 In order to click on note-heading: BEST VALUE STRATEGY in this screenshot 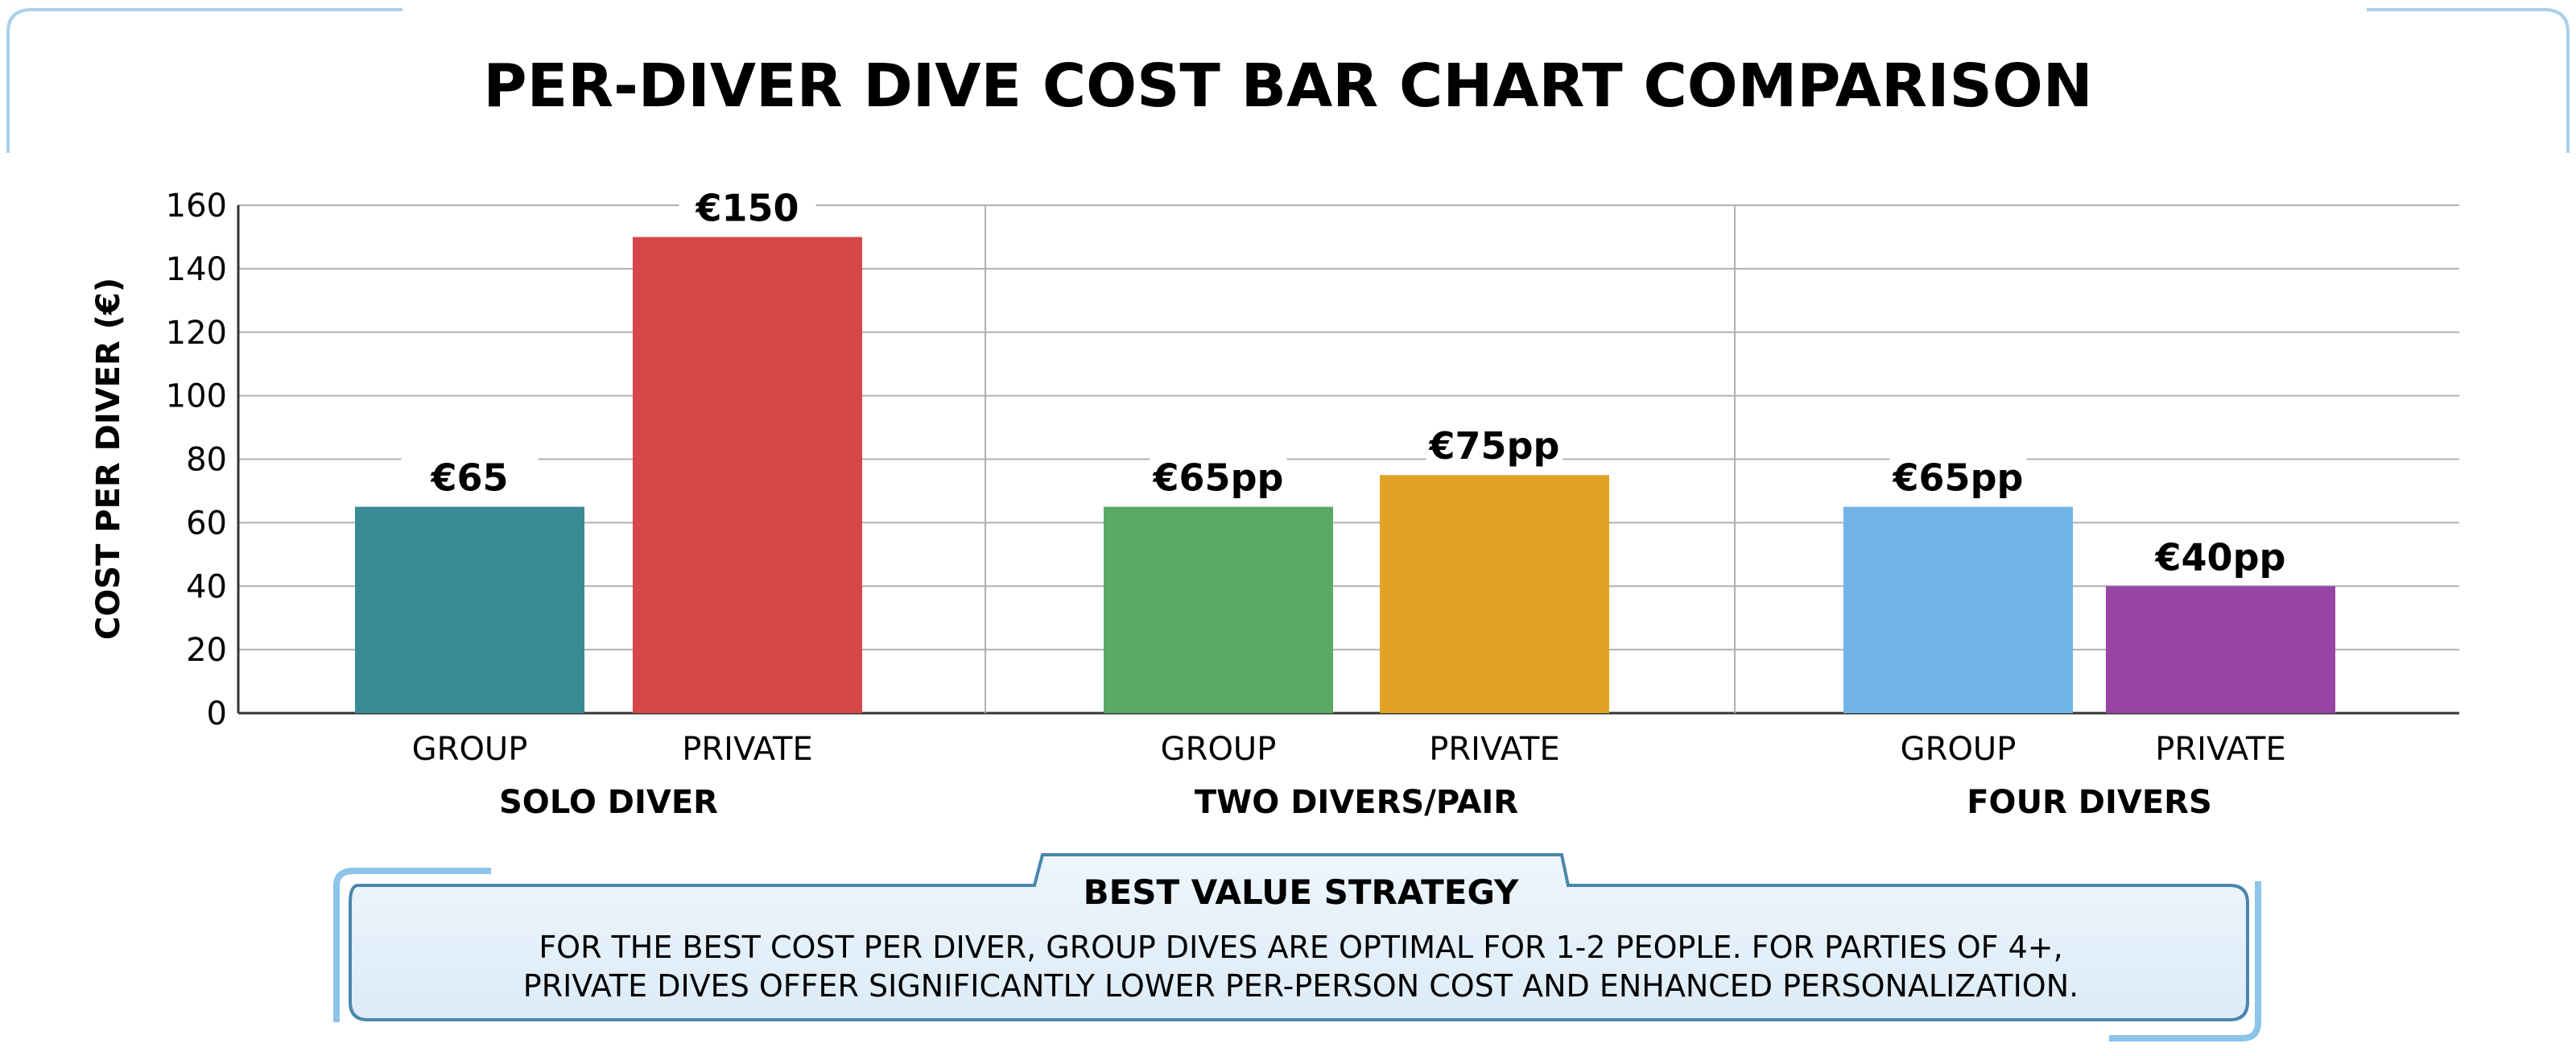, I will do `click(1301, 892)`.